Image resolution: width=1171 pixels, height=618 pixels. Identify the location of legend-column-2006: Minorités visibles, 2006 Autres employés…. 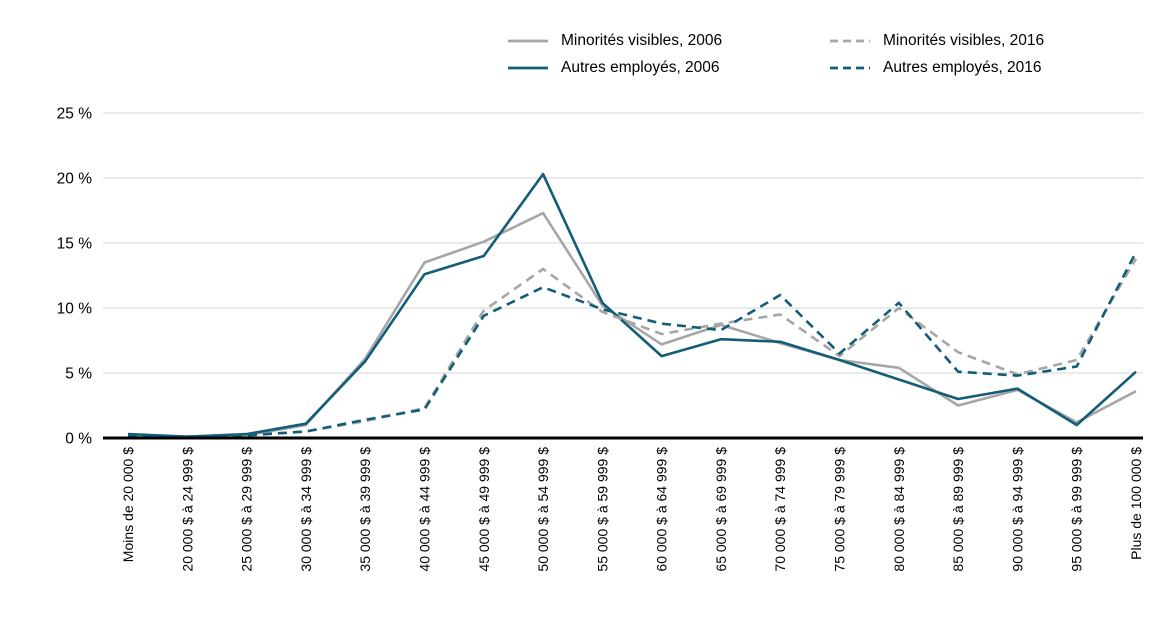
(669, 54).